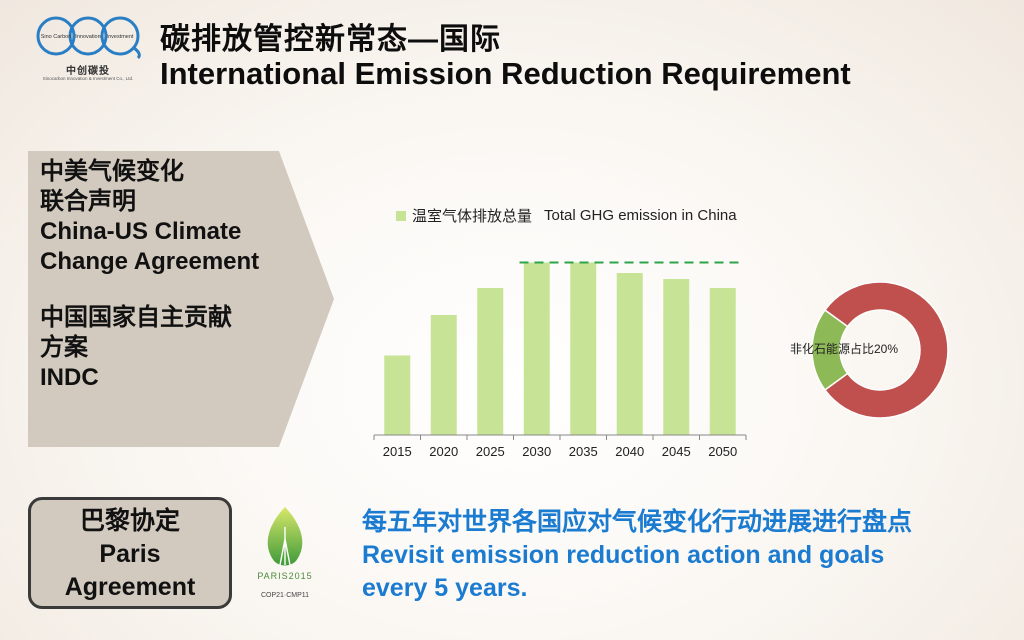 The height and width of the screenshot is (640, 1024). Describe the element at coordinates (185, 290) in the screenshot. I see `spacer` at that location.